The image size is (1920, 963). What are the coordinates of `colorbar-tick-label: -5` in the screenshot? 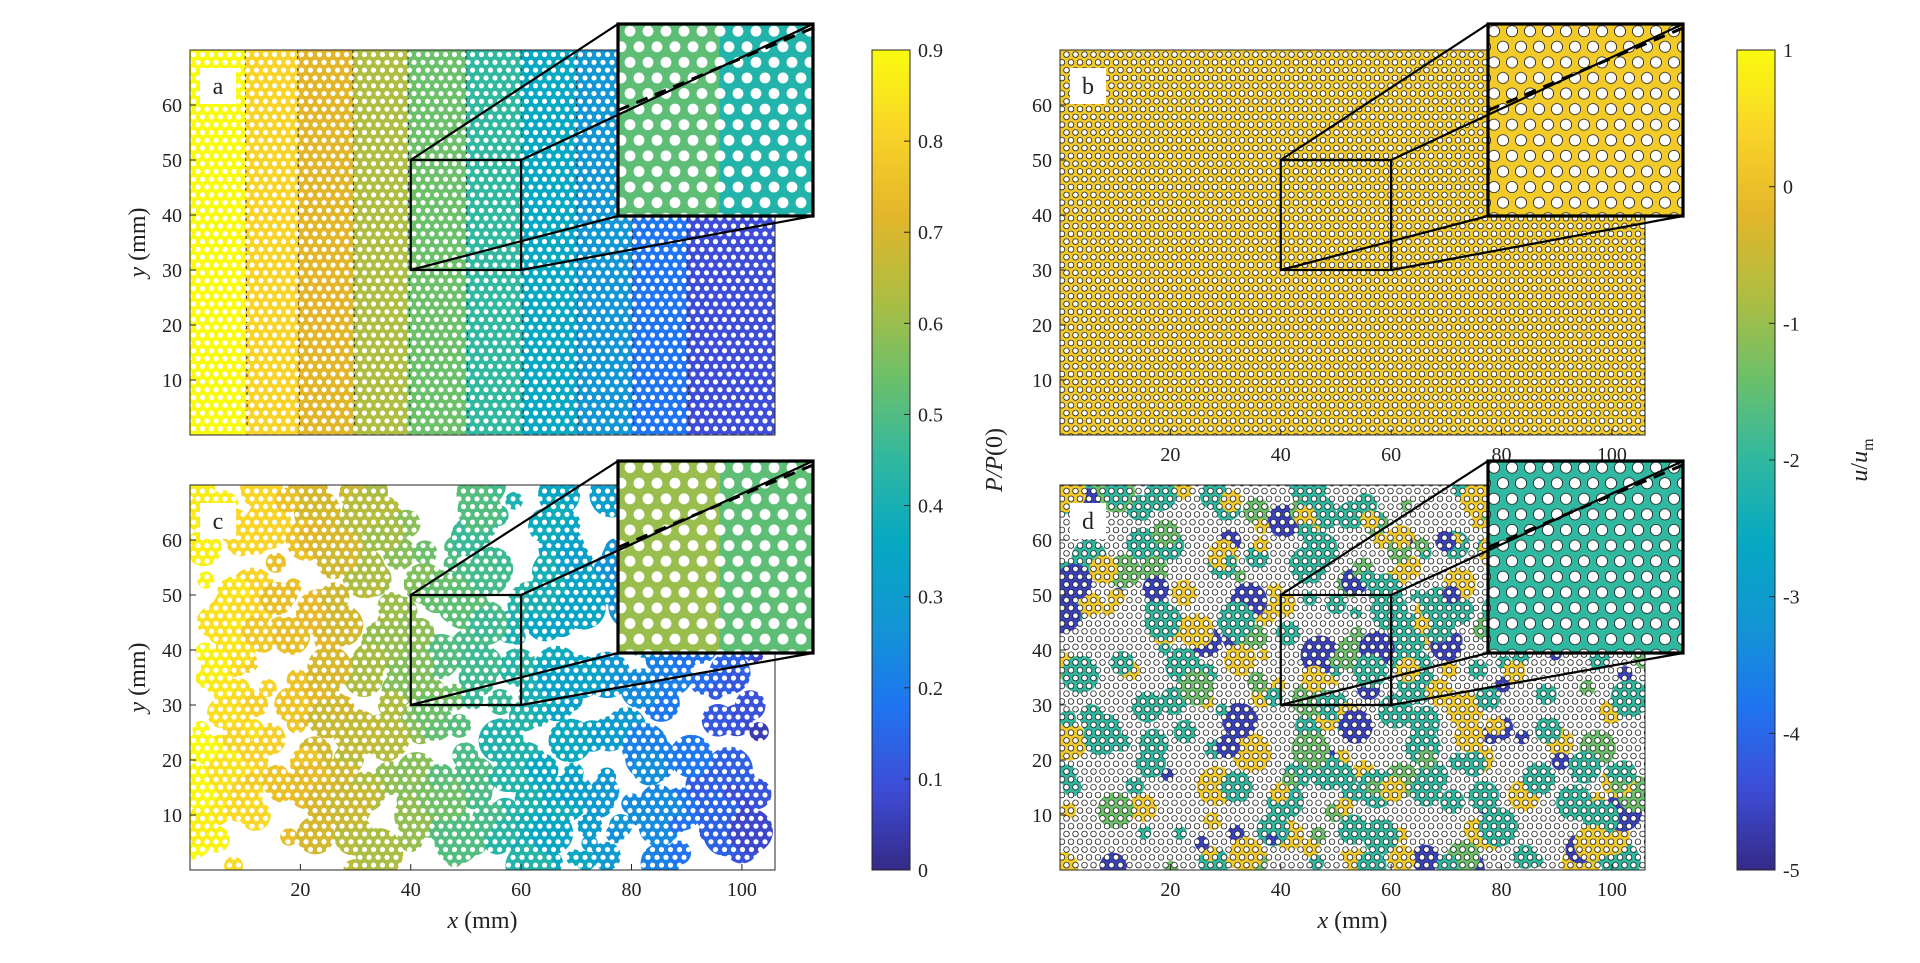 It's located at (1791, 871).